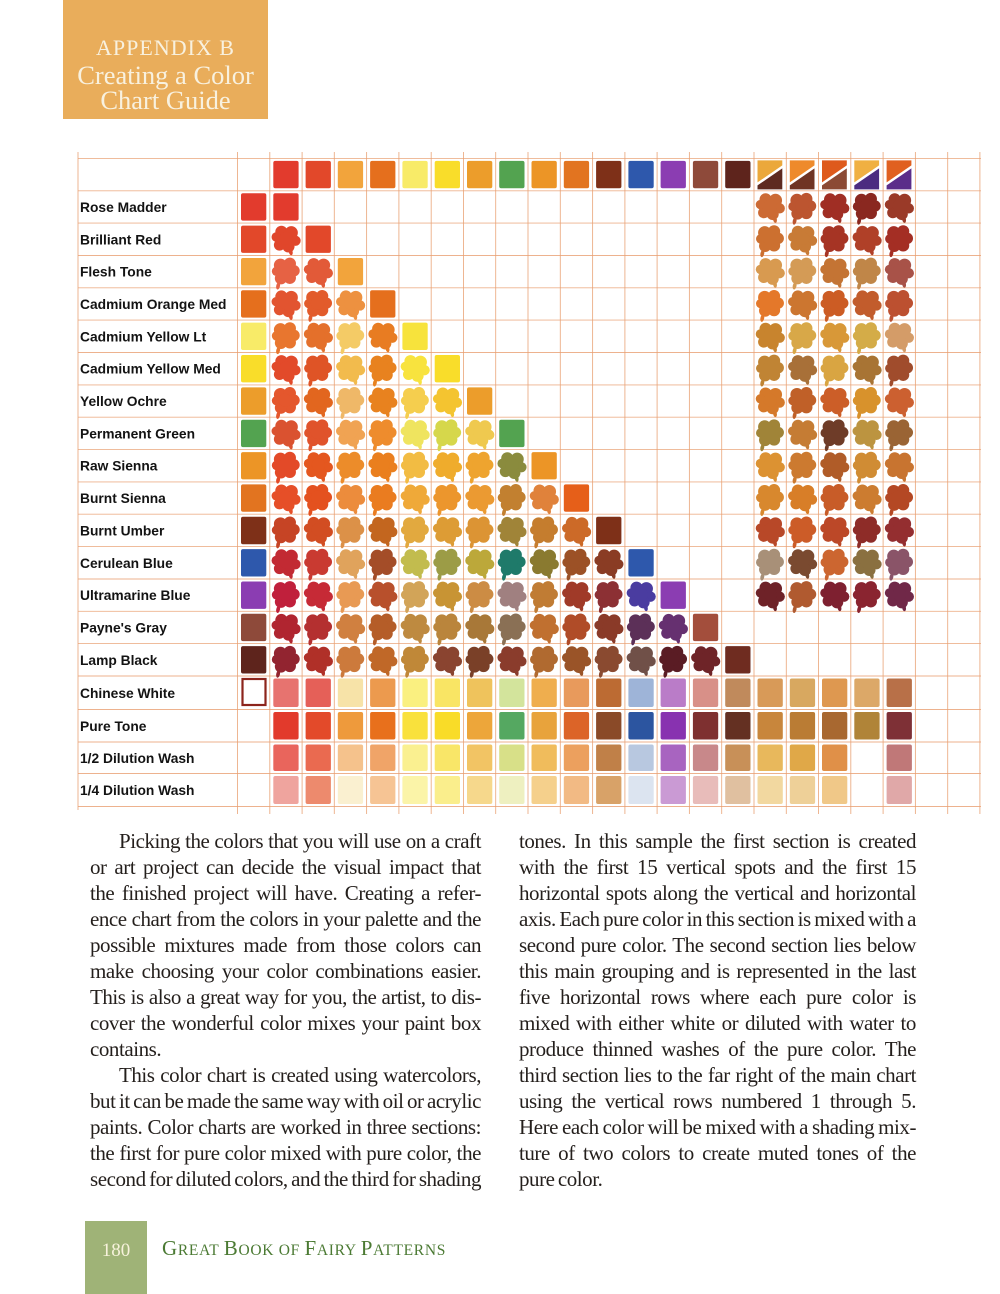 This screenshot has height=1294, width=1000. What do you see at coordinates (123, 498) in the screenshot?
I see `svg-text: Burnt Sienna` at bounding box center [123, 498].